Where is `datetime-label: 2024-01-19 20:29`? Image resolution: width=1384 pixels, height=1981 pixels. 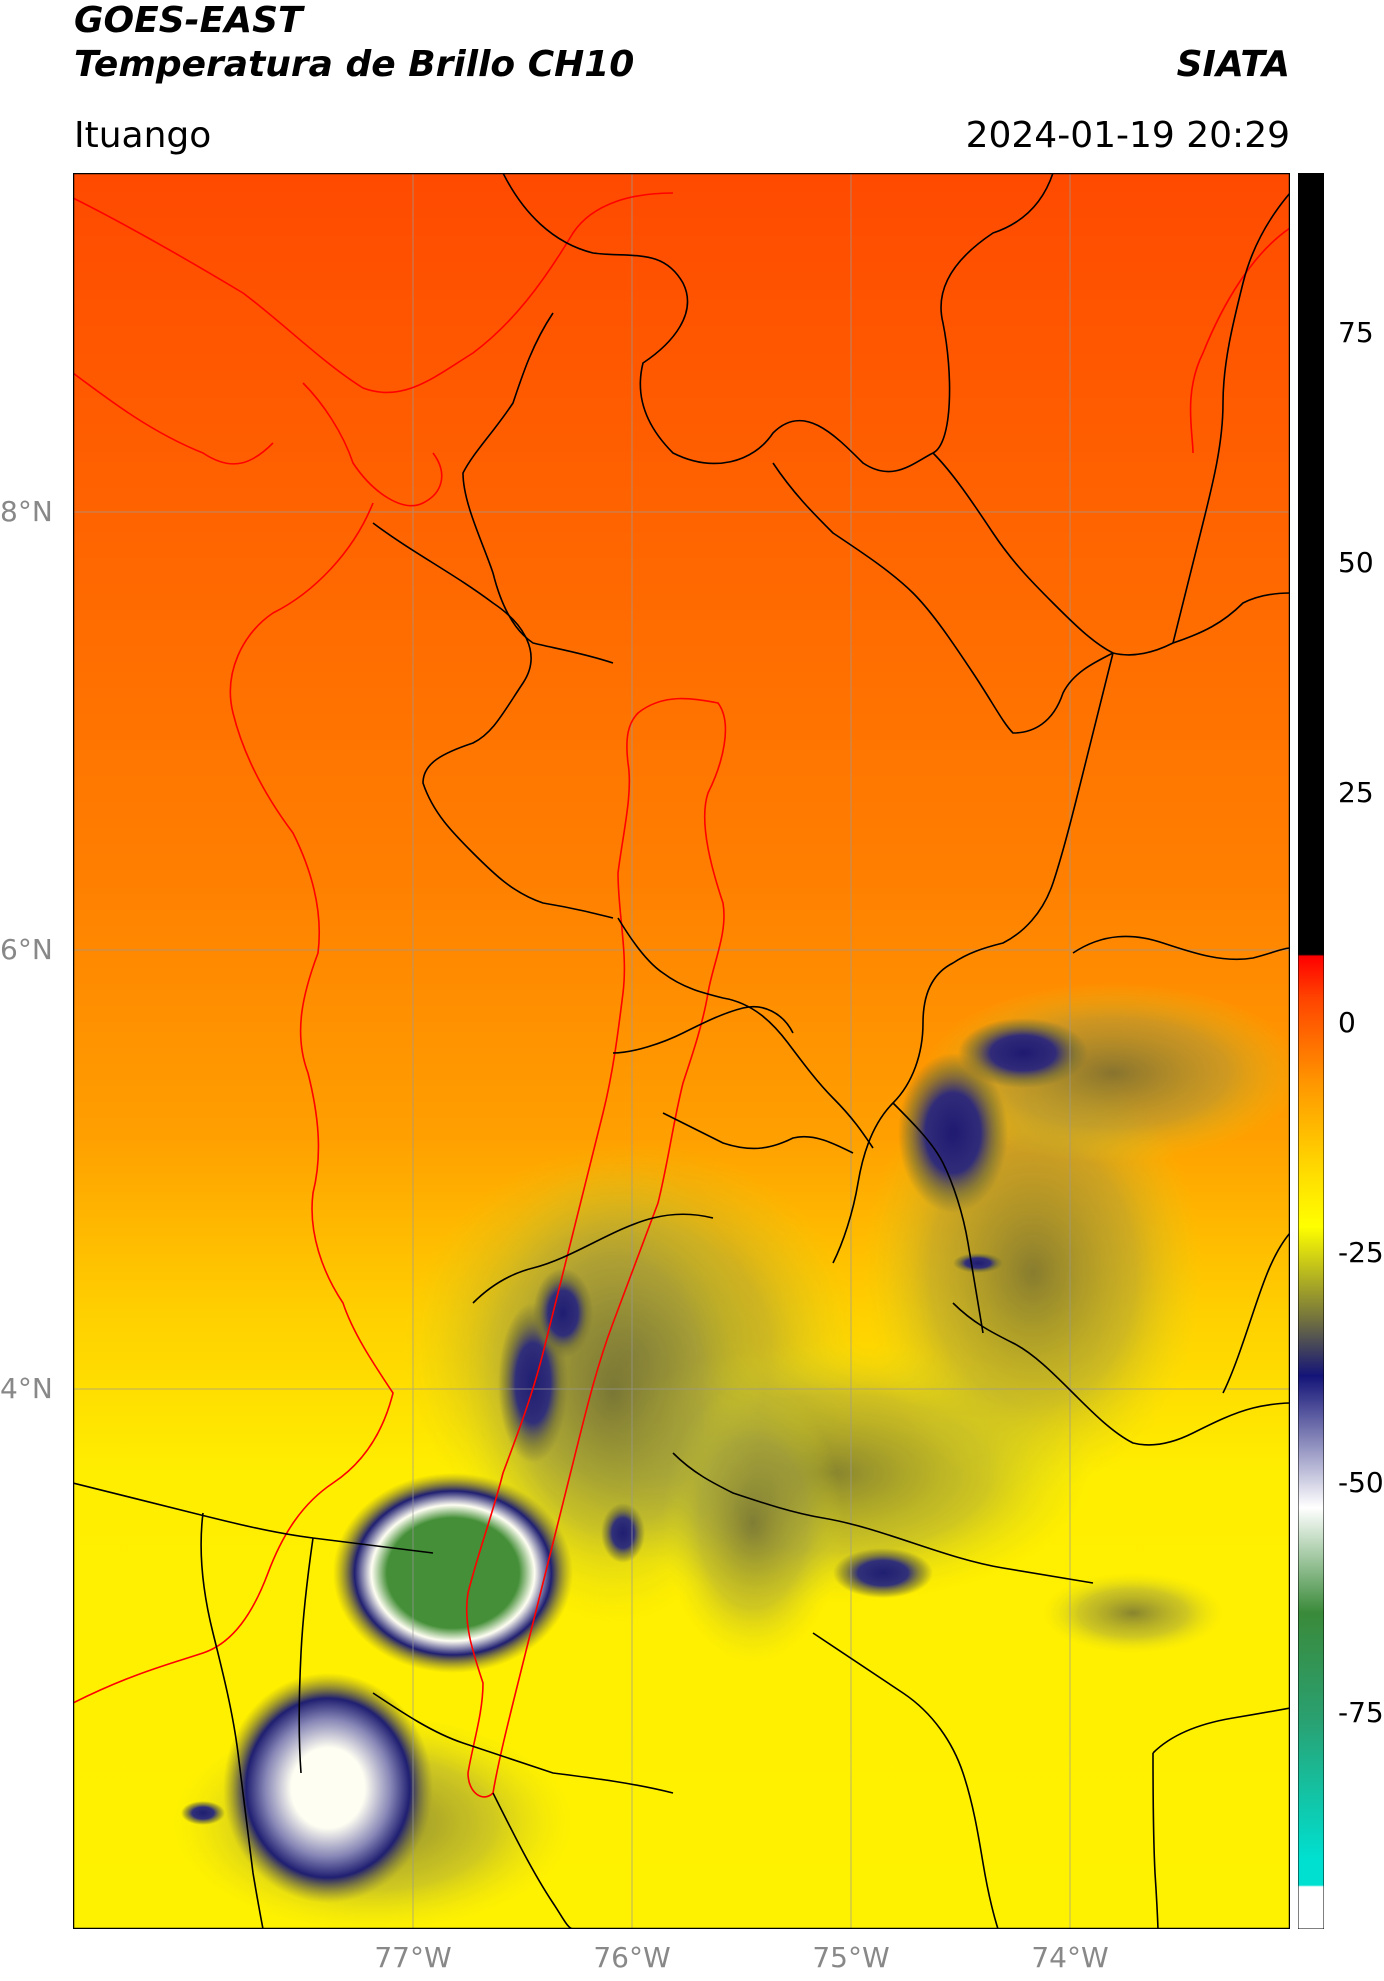 datetime-label: 2024-01-19 20:29 is located at coordinates (1127, 135).